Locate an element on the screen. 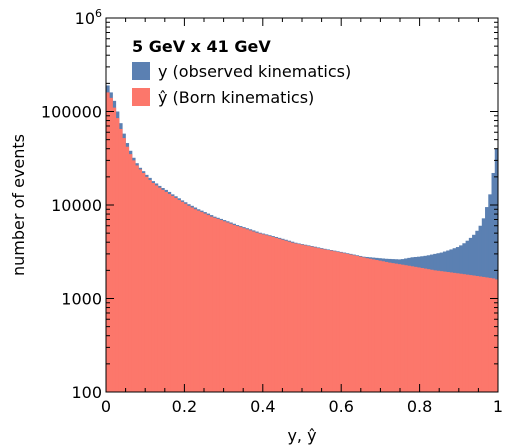 This screenshot has width=505, height=448. y-tick-label: 106 is located at coordinates (88, 17).